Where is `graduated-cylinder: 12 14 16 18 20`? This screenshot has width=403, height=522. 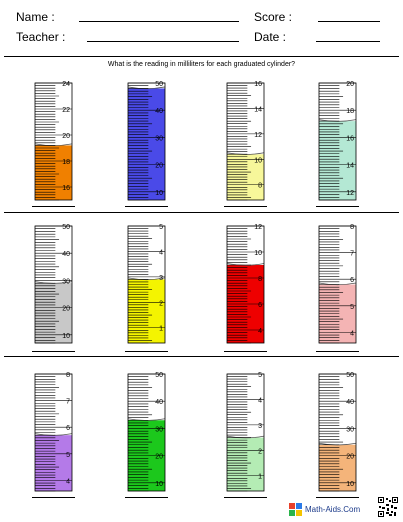 graduated-cylinder: 12 14 16 18 20 is located at coordinates (337, 139).